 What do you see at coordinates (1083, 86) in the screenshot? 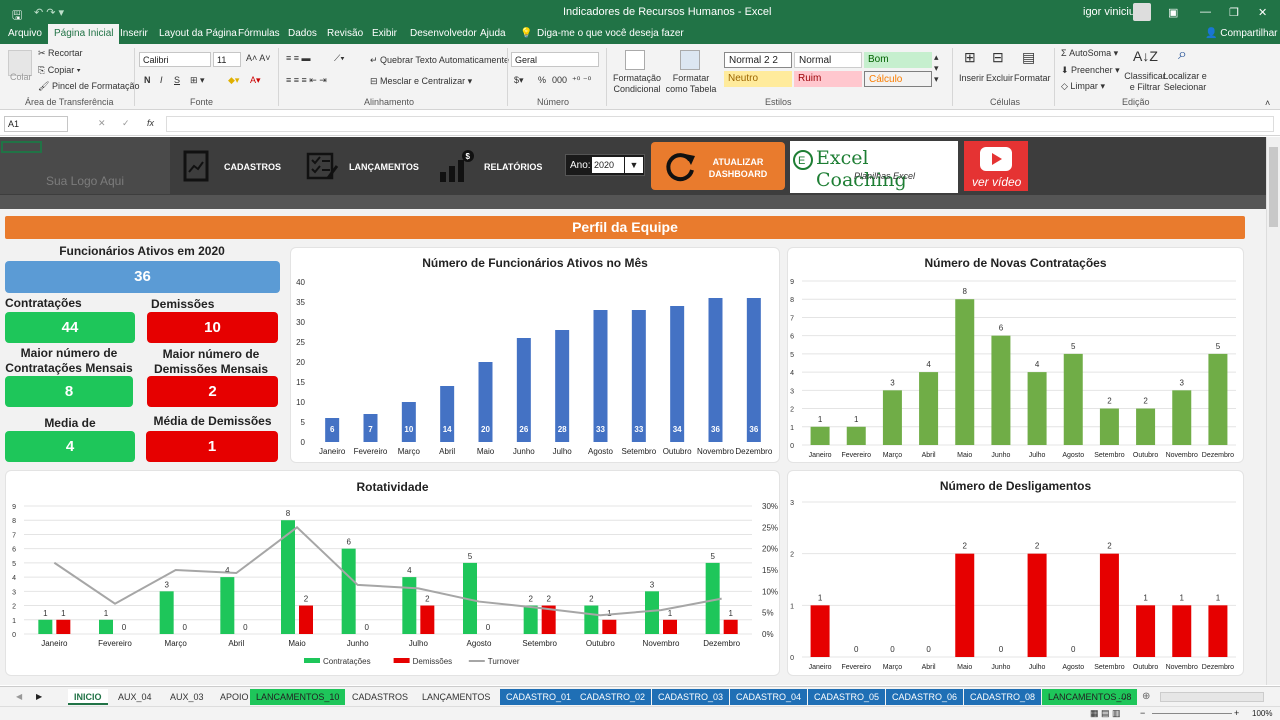
I see `clear-button: ◇ Limpar ▾` at bounding box center [1083, 86].